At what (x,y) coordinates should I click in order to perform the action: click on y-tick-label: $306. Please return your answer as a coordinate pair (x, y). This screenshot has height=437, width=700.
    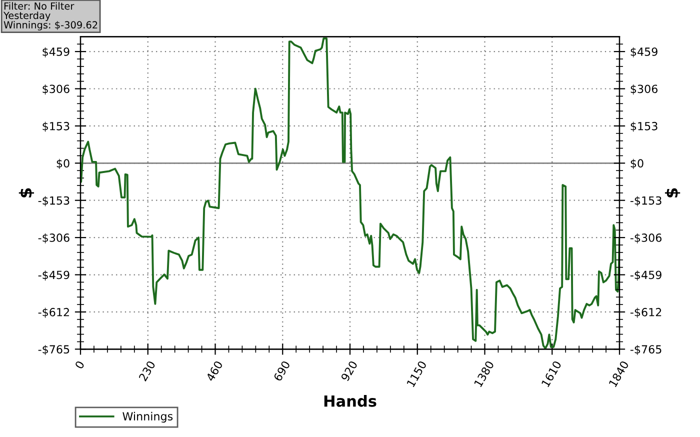
    Looking at the image, I should click on (56, 89).